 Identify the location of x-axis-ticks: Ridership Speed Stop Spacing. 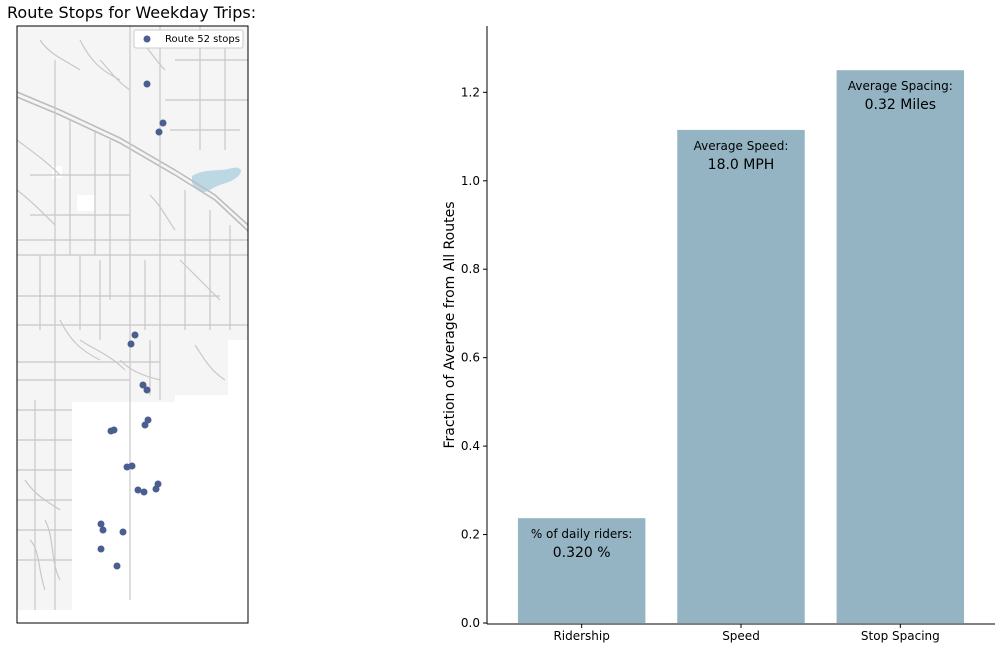
(746, 633).